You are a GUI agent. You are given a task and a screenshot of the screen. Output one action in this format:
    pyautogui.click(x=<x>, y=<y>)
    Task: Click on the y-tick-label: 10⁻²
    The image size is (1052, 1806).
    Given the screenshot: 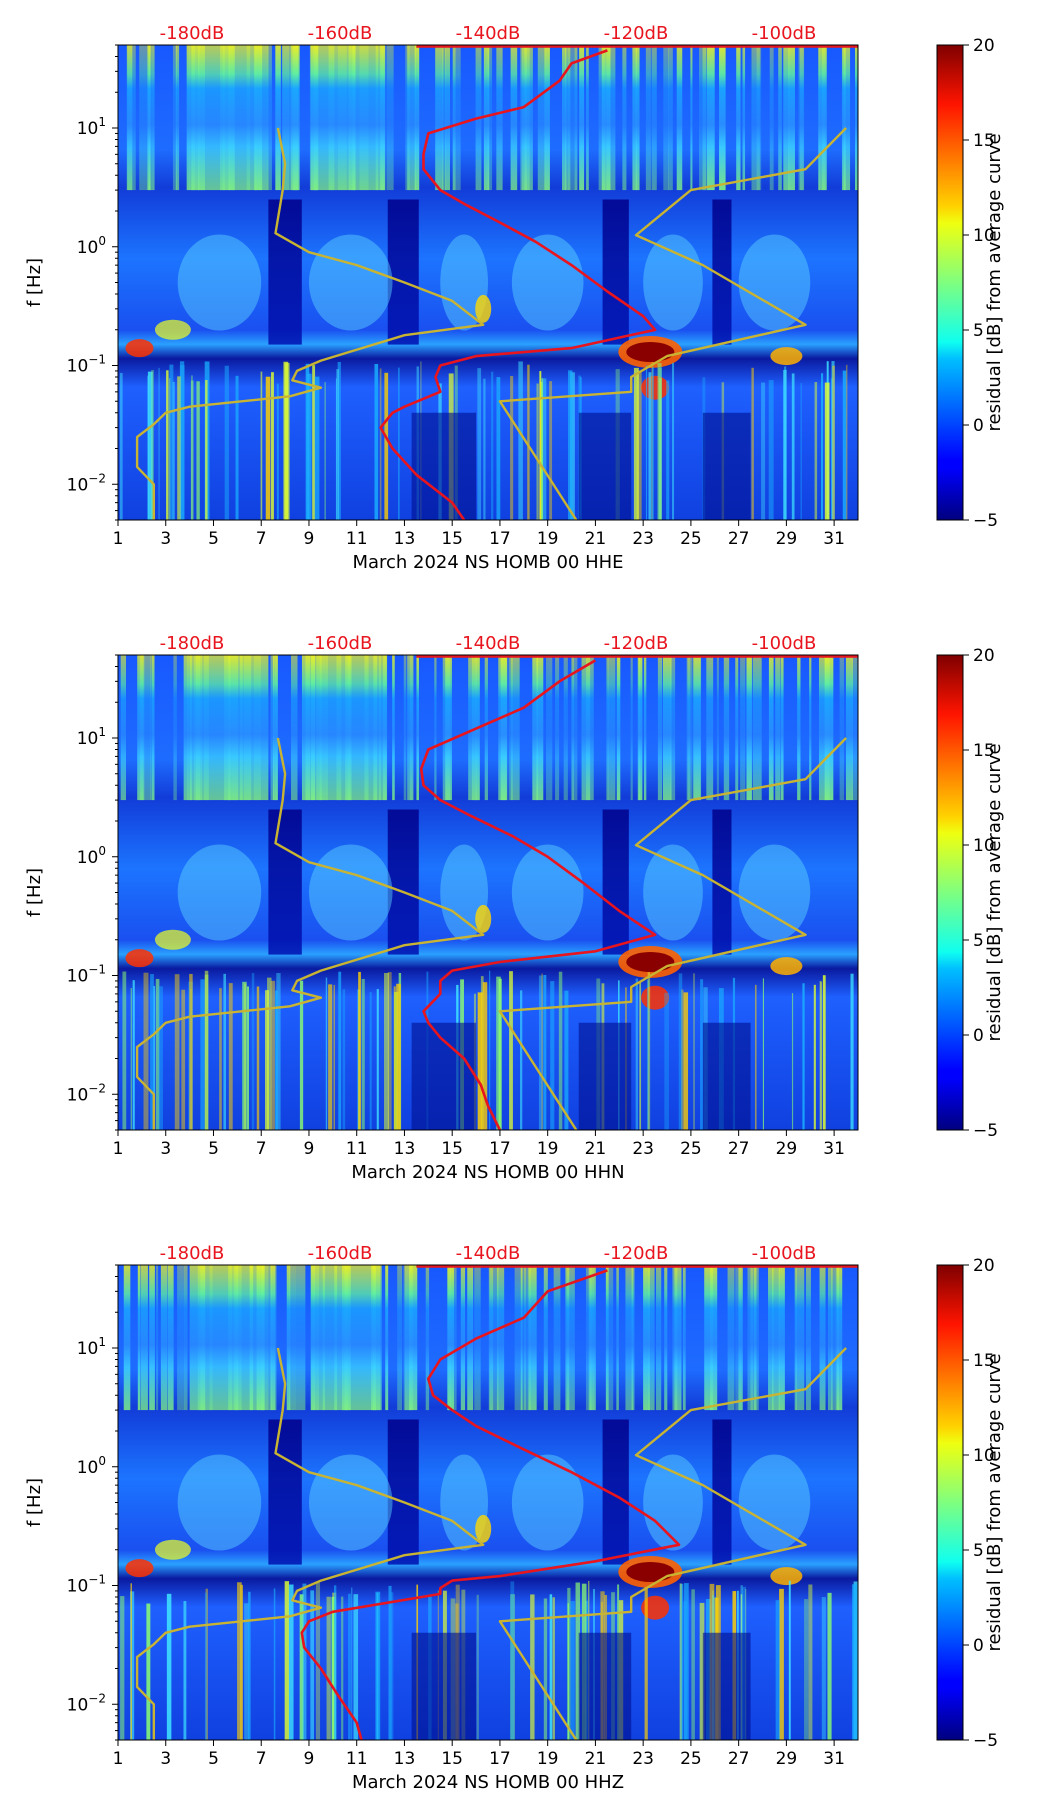 What is the action you would take?
    pyautogui.click(x=86, y=1703)
    